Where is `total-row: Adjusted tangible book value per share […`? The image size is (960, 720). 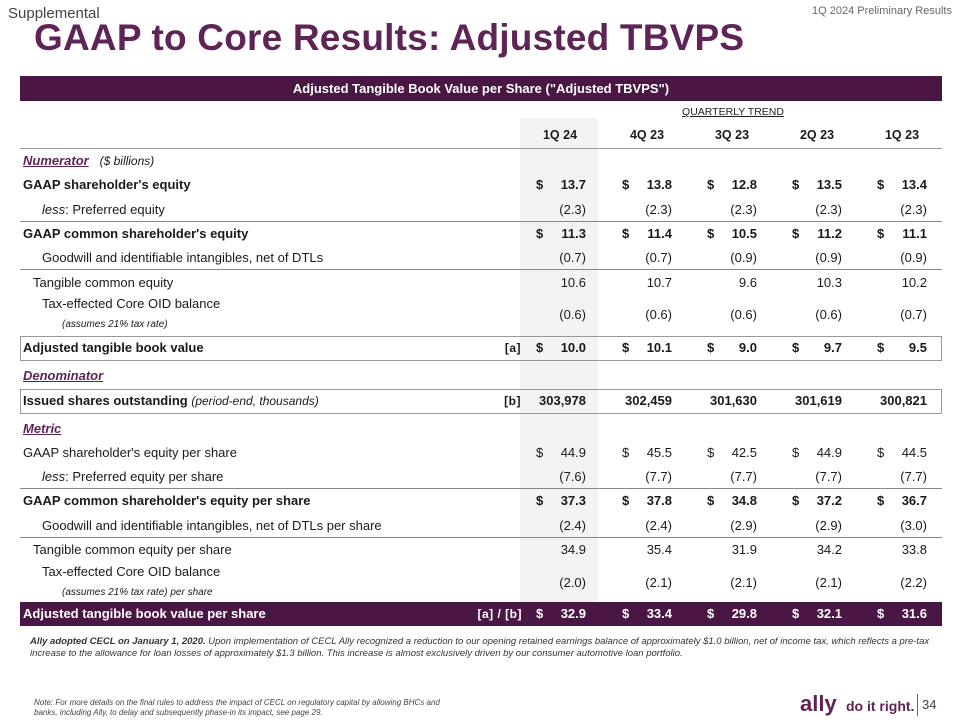 total-row: Adjusted tangible book value per share [… is located at coordinates (481, 614).